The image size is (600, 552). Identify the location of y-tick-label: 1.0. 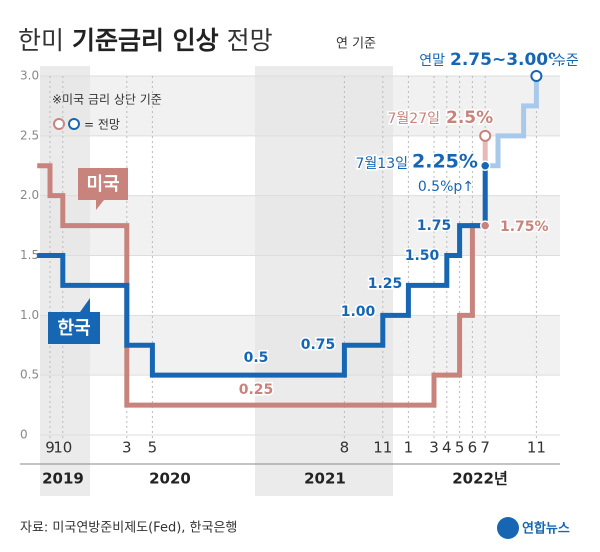
(29, 315).